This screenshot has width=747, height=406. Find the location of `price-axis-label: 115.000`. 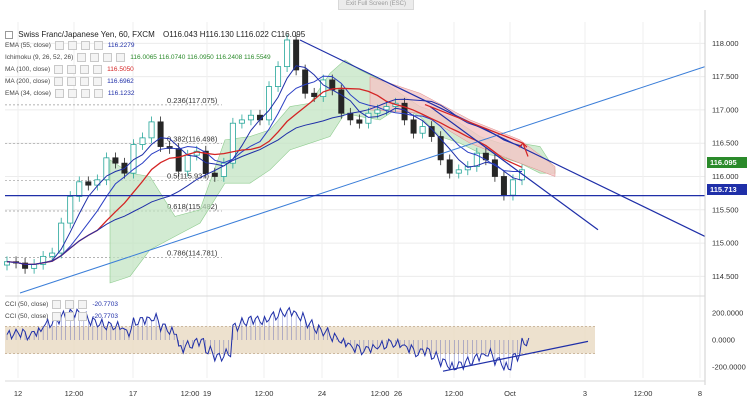

price-axis-label: 115.000 is located at coordinates (725, 243).